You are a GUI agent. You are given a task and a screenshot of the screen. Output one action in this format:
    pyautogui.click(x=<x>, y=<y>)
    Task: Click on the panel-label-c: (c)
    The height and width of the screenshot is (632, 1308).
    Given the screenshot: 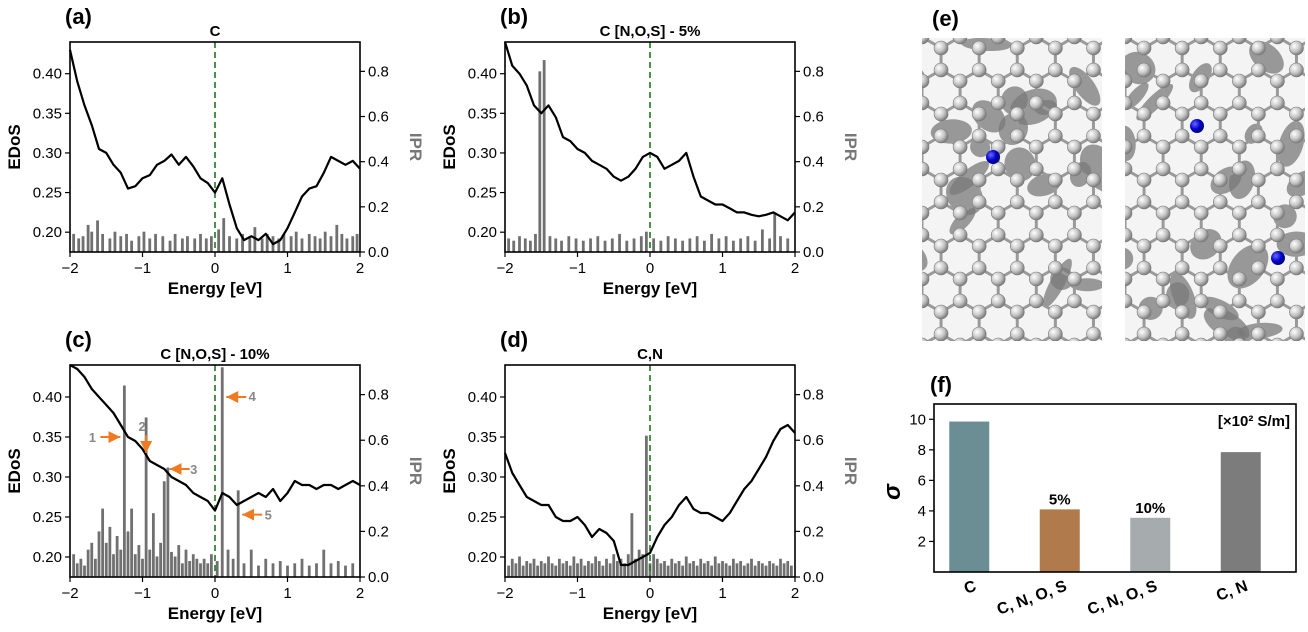 What is the action you would take?
    pyautogui.click(x=78, y=339)
    